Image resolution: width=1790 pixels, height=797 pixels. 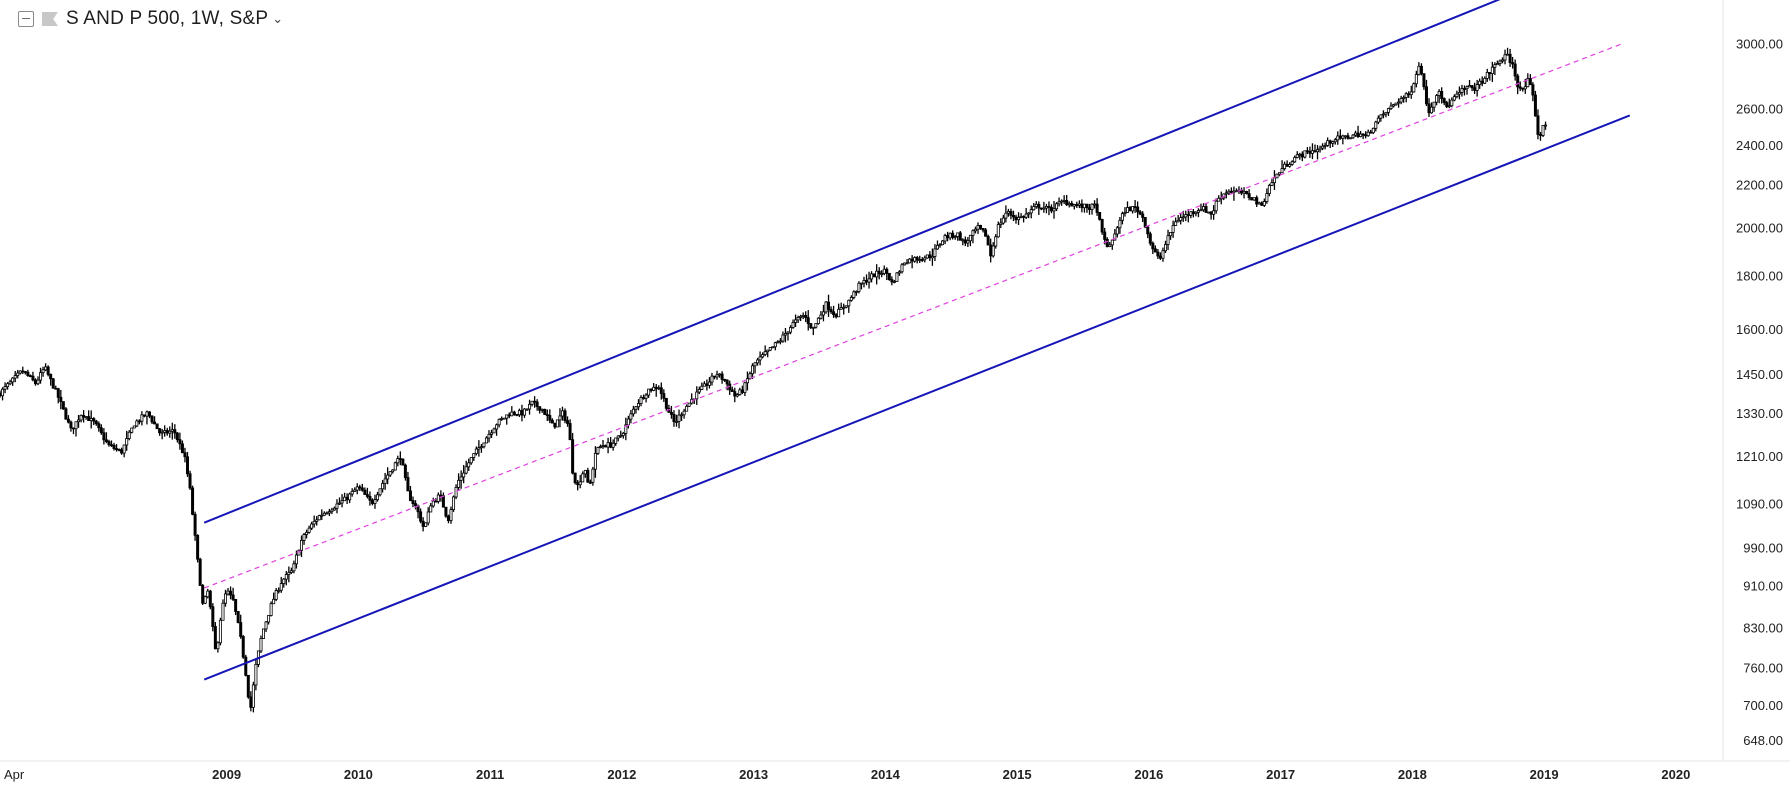 I want to click on price-tick-label: 1090.00, so click(x=1759, y=504).